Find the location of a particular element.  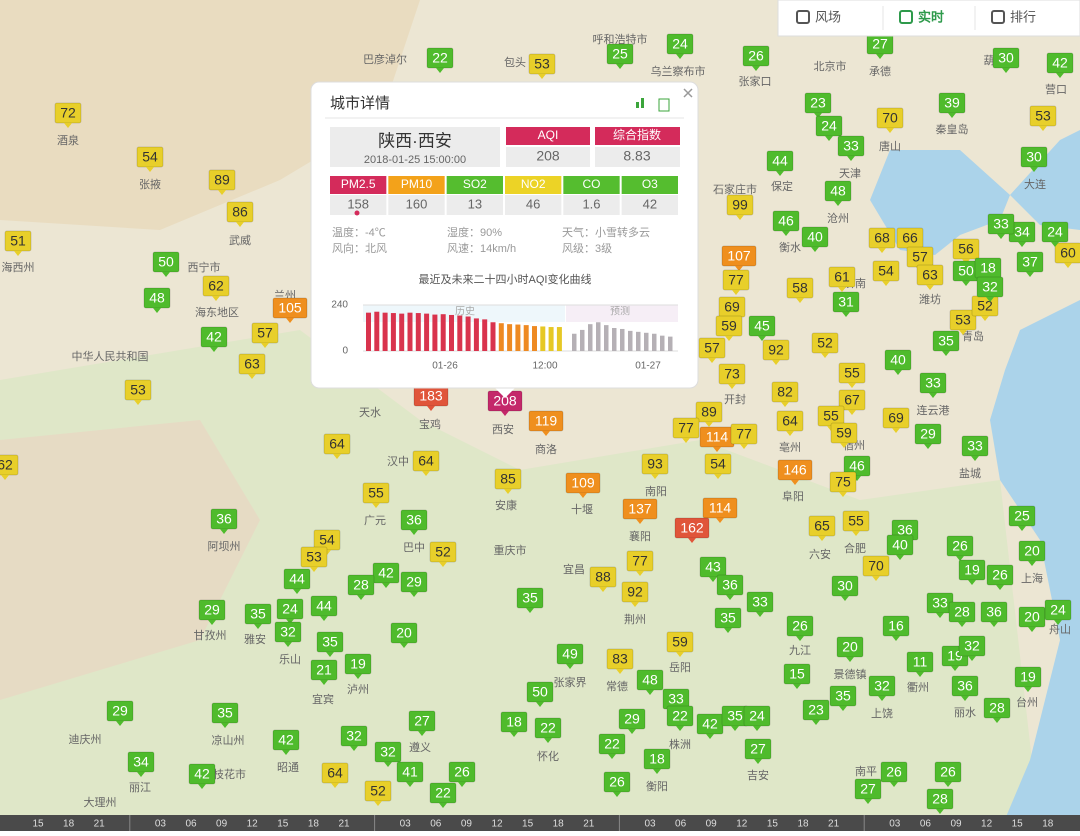

aqi-marker: 25 is located at coordinates (1022, 518).